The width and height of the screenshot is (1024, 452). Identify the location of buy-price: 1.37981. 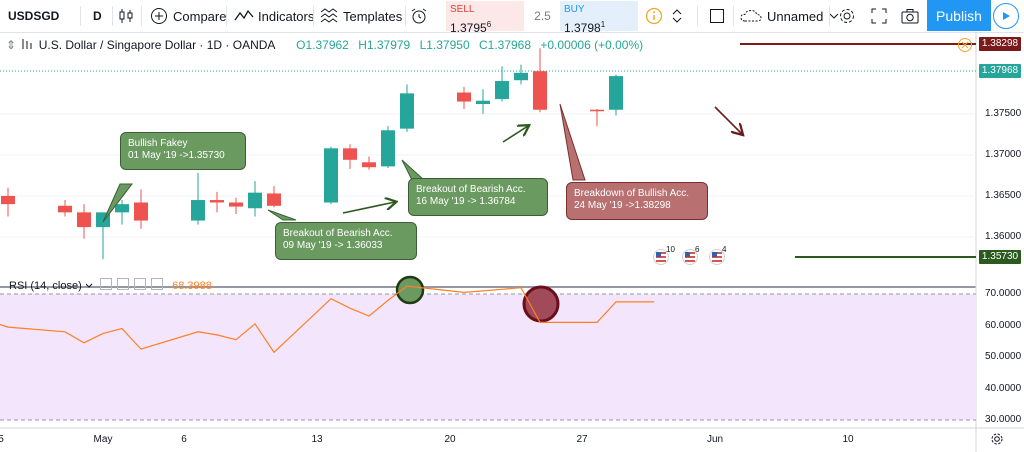
(585, 27).